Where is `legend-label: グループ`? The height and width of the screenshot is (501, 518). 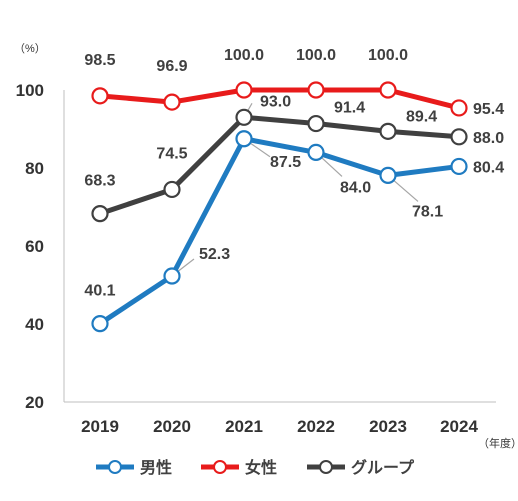 legend-label: グループ is located at coordinates (383, 467).